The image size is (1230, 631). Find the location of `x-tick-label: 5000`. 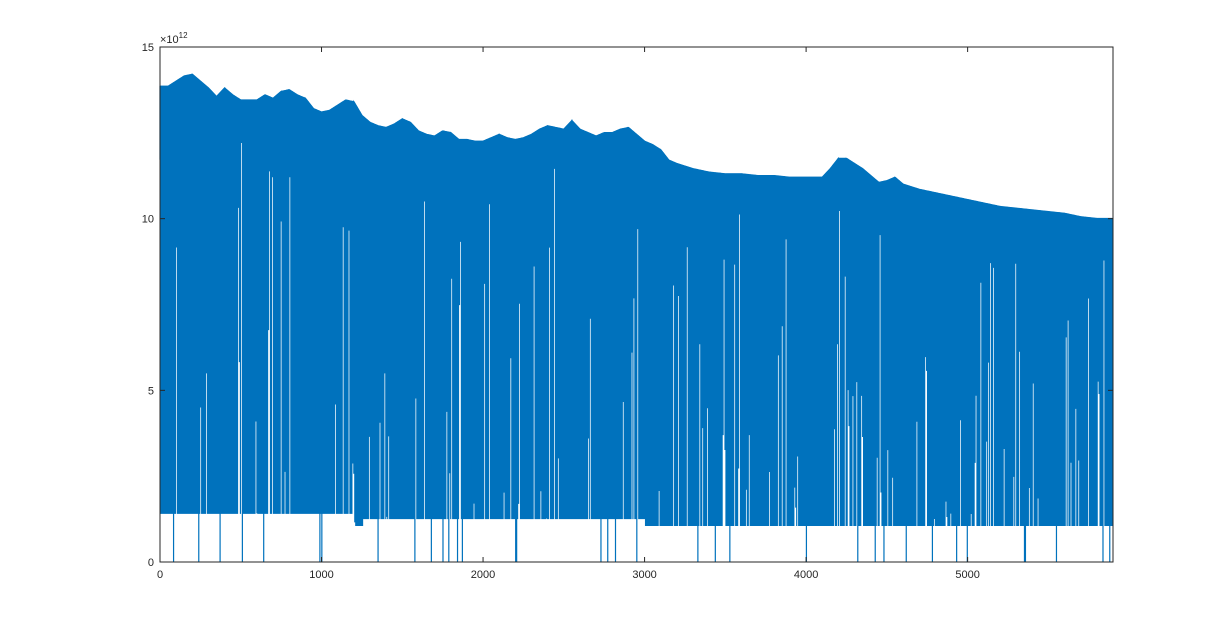

x-tick-label: 5000 is located at coordinates (967, 575).